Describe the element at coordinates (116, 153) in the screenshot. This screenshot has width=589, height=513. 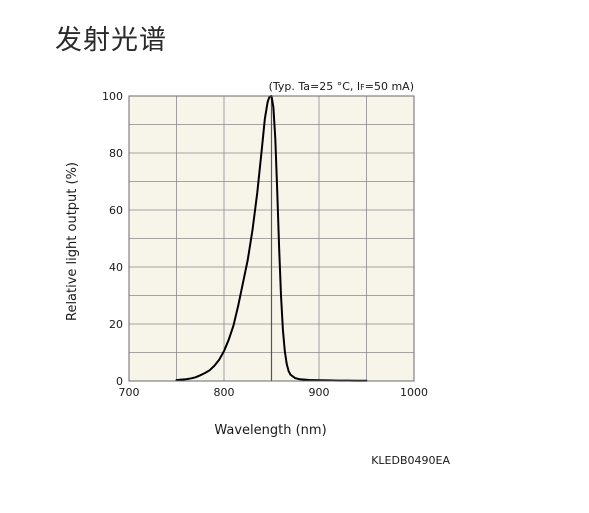
I see `y-tick-label: 80` at that location.